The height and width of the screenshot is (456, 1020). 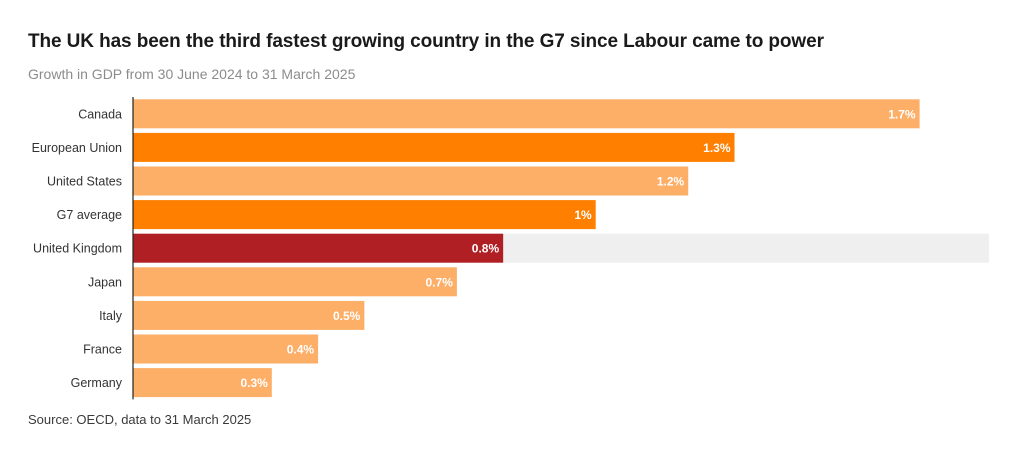 I want to click on category-label: United Kingdom, so click(x=77, y=249).